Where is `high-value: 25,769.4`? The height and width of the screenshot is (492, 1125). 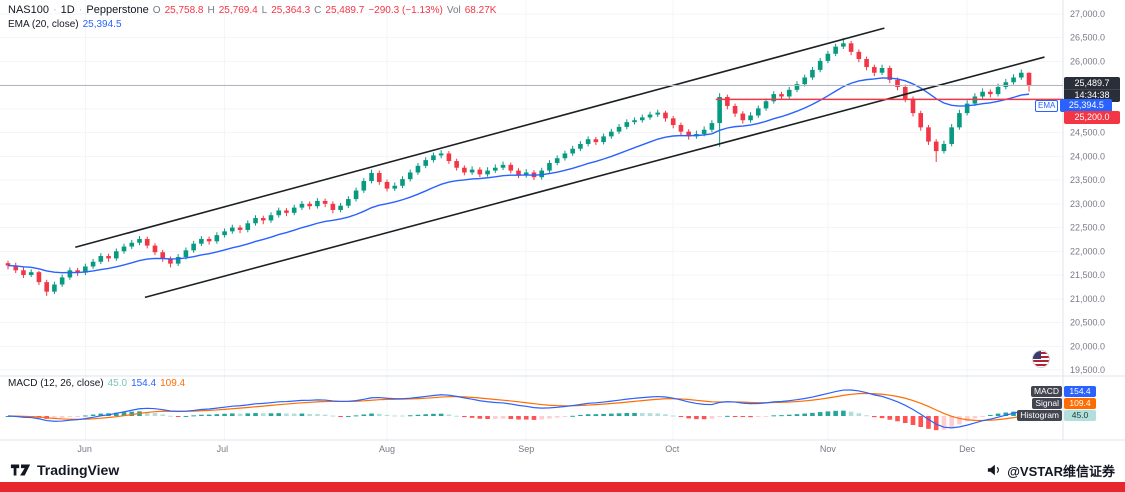
high-value: 25,769.4 is located at coordinates (238, 10).